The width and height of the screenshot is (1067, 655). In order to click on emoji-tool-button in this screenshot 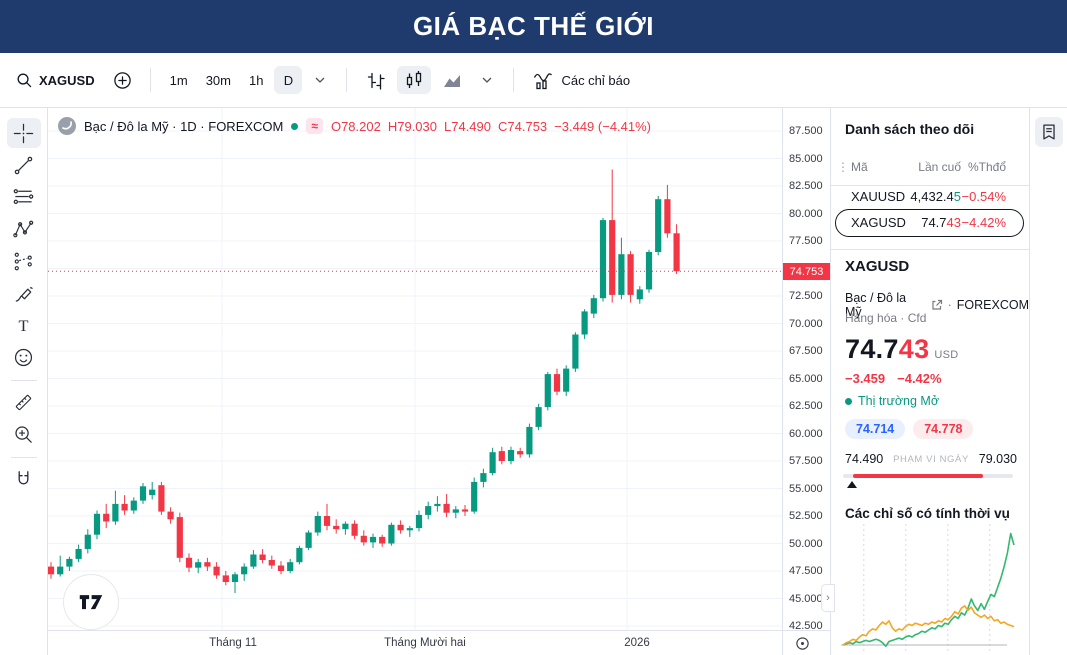, I will do `click(24, 357)`.